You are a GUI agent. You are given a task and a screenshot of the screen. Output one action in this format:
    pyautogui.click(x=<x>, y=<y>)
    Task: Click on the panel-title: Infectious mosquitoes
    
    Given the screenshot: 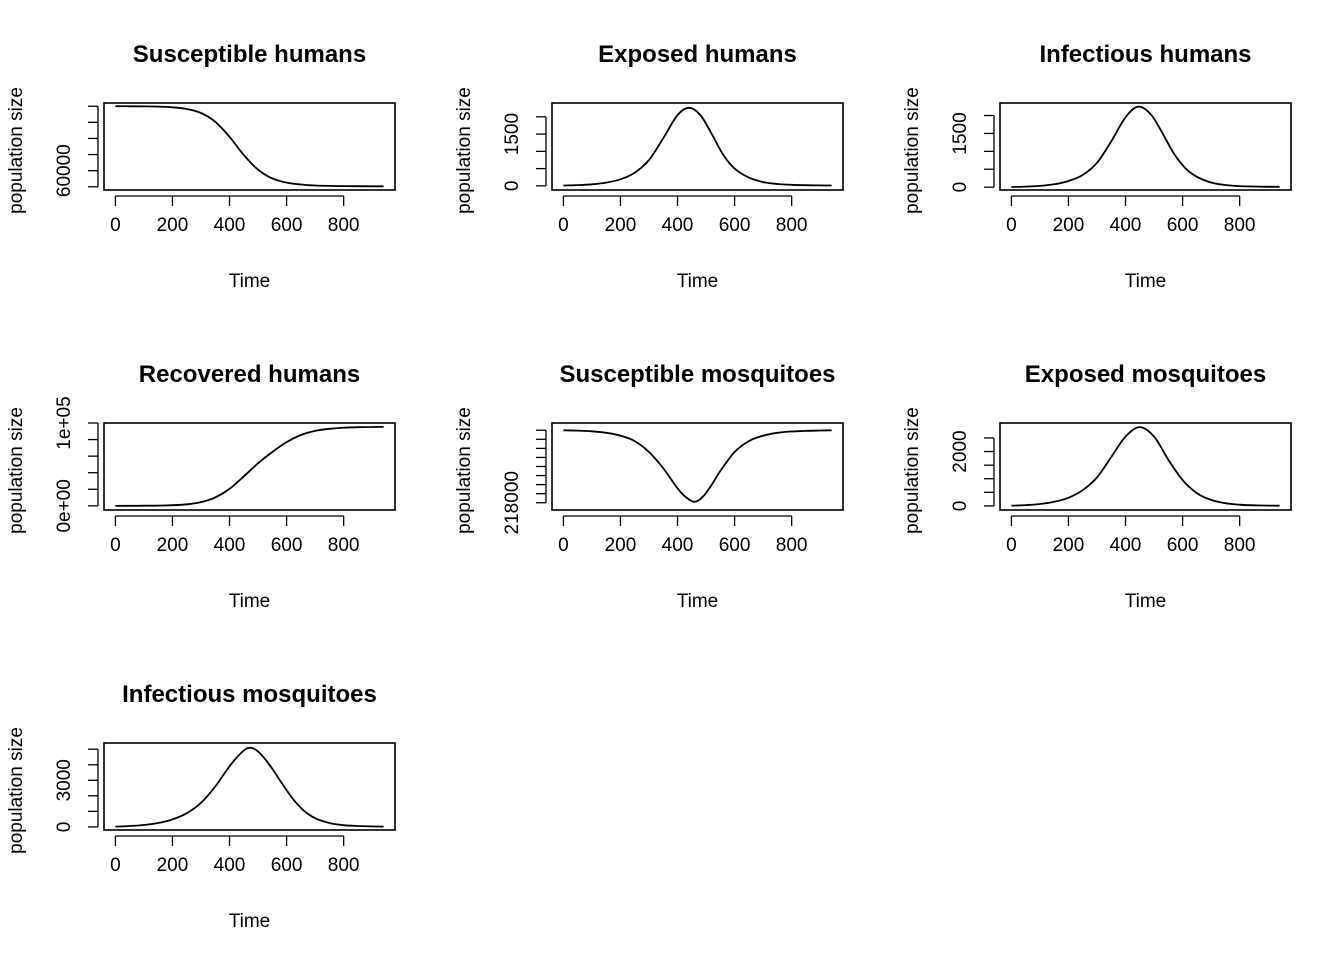 What is the action you would take?
    pyautogui.click(x=249, y=694)
    